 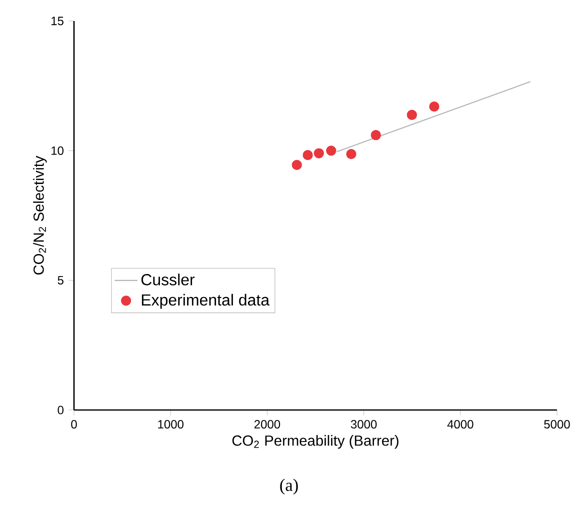 I want to click on x-tick-label: 1000, so click(x=171, y=424).